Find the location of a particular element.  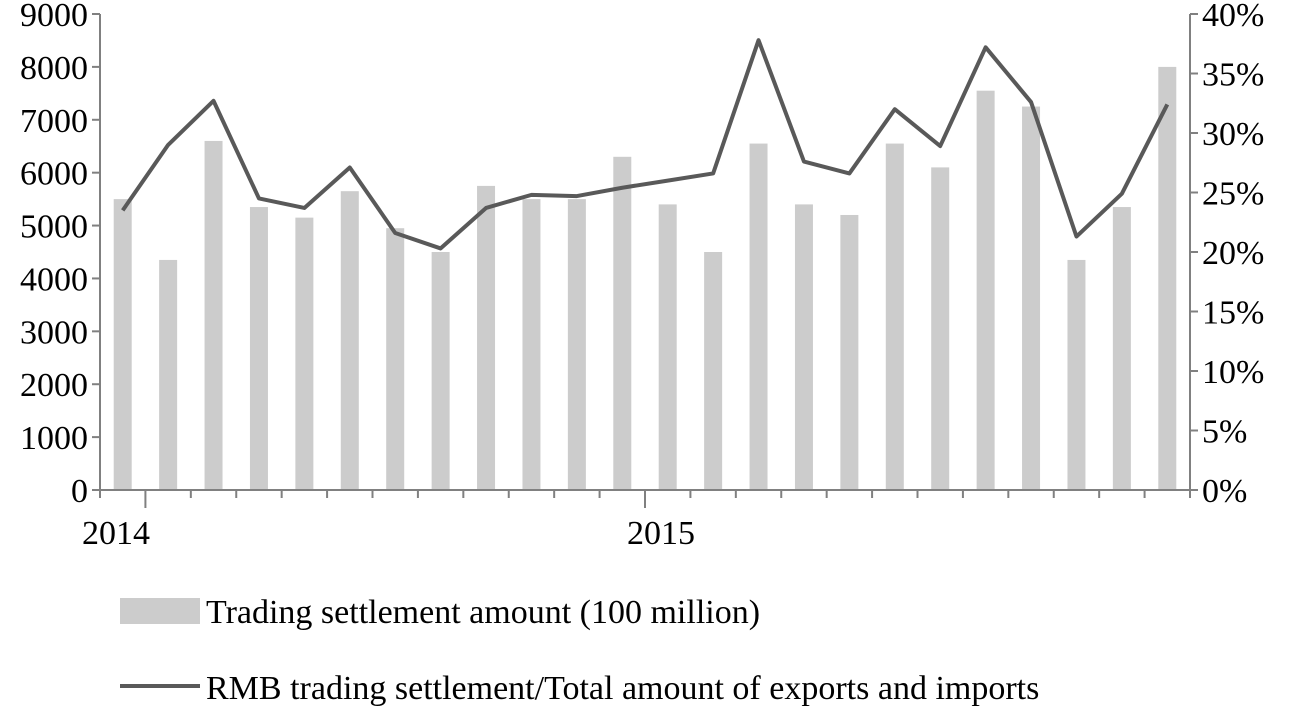

left-y-tick-label: 3000 is located at coordinates (54, 332).